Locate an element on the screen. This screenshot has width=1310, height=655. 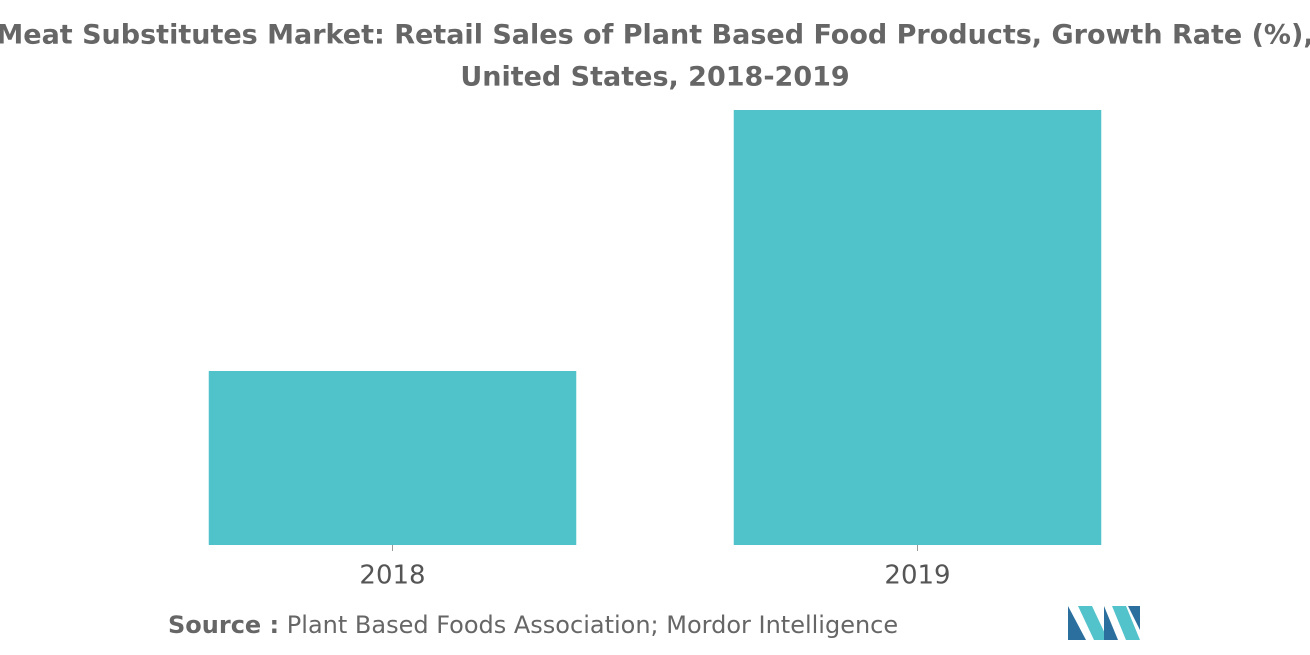
x-tick-label: 2018 is located at coordinates (392, 576).